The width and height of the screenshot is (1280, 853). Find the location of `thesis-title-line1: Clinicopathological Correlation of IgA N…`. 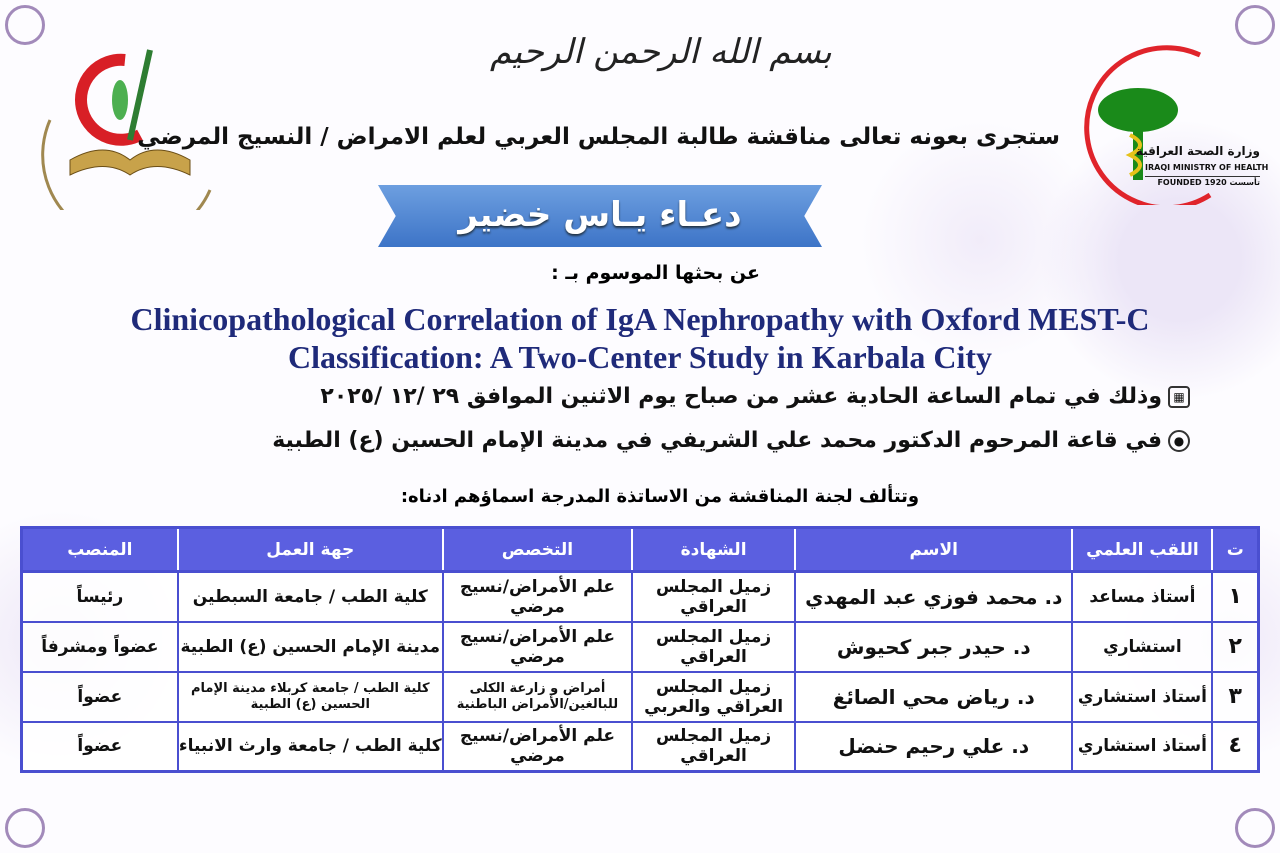

thesis-title-line1: Clinicopathological Correlation of IgA N… is located at coordinates (640, 319).